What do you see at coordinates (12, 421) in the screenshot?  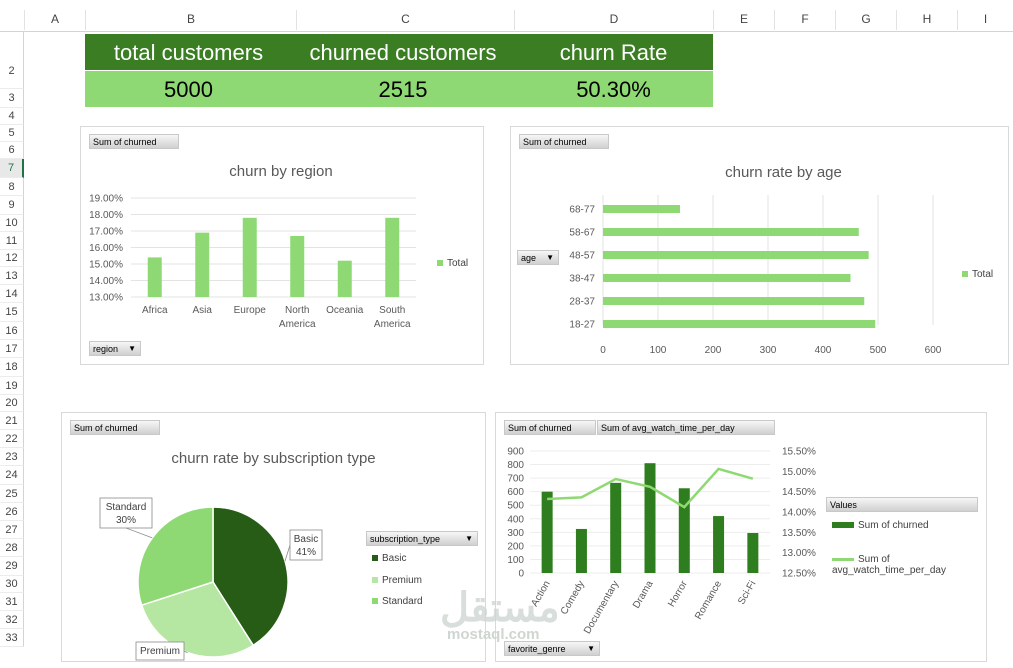 I see `row-header-21: 21` at bounding box center [12, 421].